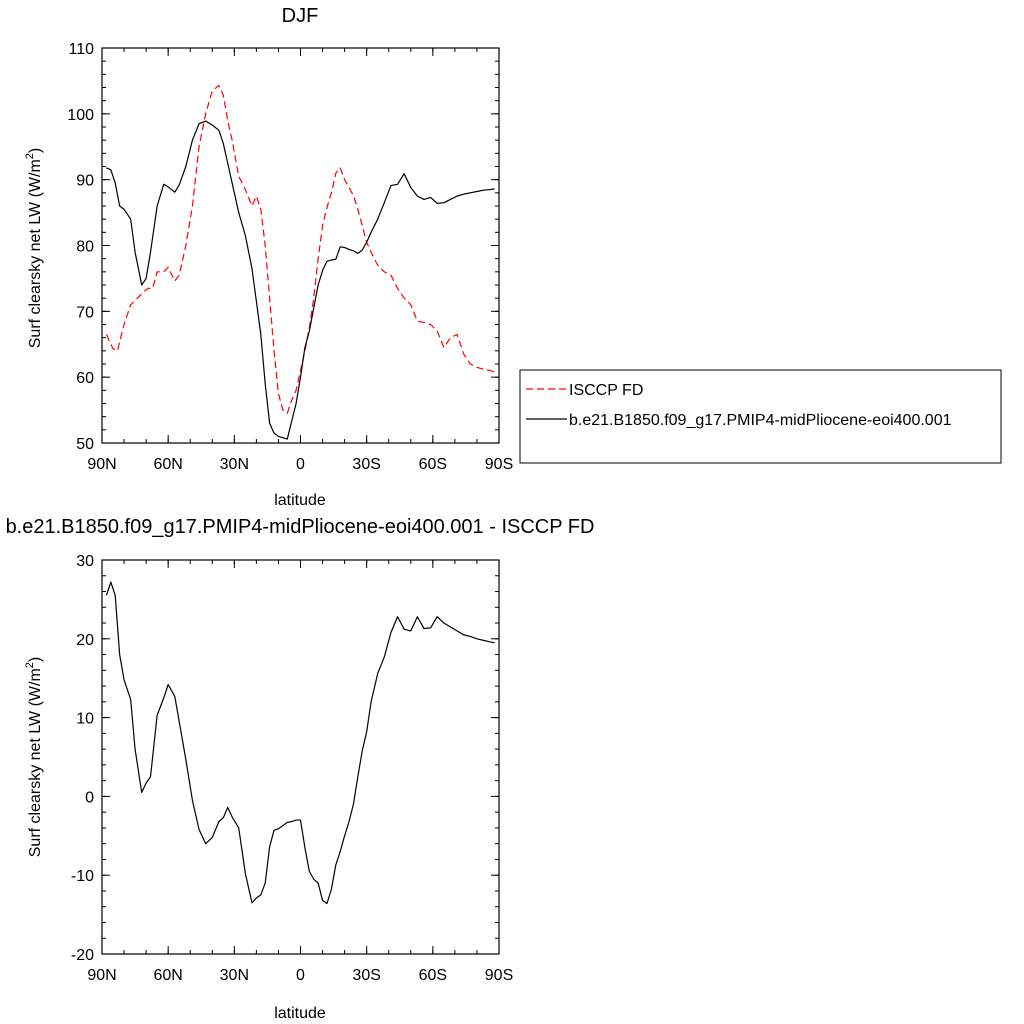 This screenshot has height=1024, width=1024. I want to click on bottom-x-axis-label: latitude, so click(300, 1013).